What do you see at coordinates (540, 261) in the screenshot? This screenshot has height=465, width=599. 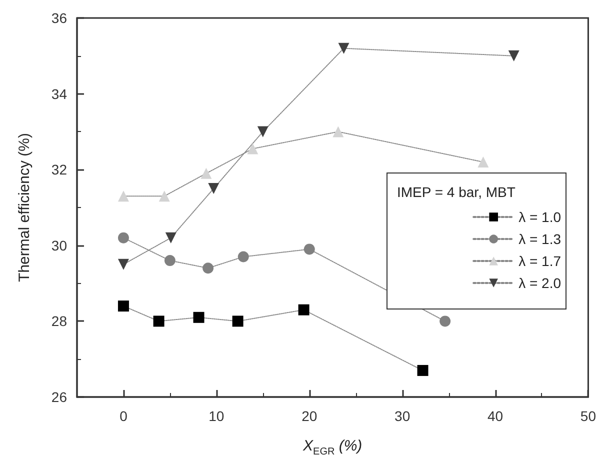 I see `legend-label: λ = 1.7` at bounding box center [540, 261].